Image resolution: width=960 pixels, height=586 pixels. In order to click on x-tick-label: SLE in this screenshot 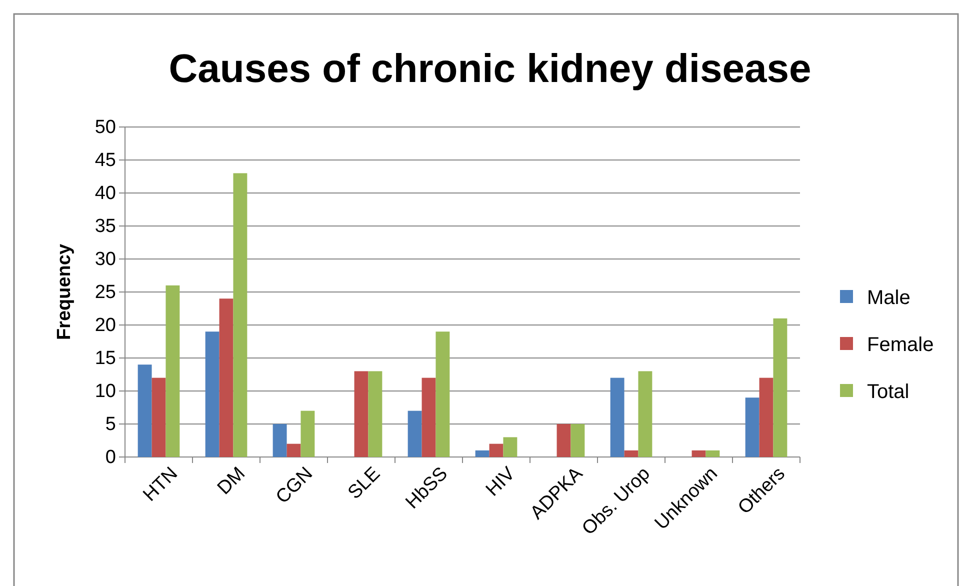, I will do `click(364, 483)`.